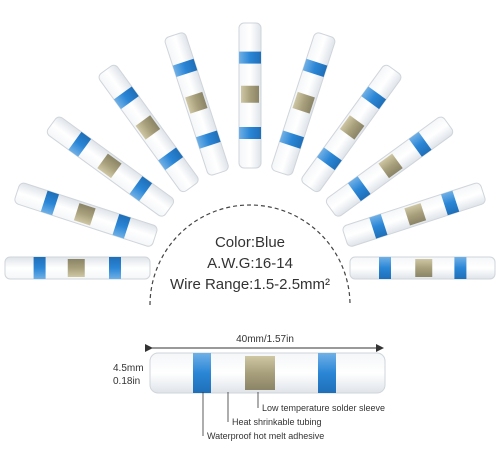 The width and height of the screenshot is (500, 464). I want to click on diameter-in: 0.18in, so click(126, 381).